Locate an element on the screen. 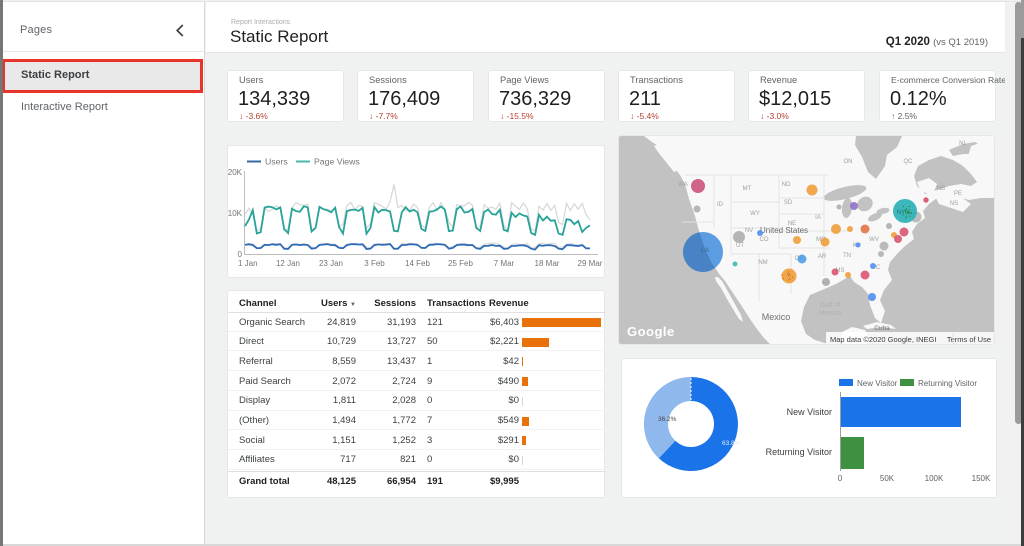 This screenshot has width=1024, height=546. svg-text: NB is located at coordinates (941, 189).